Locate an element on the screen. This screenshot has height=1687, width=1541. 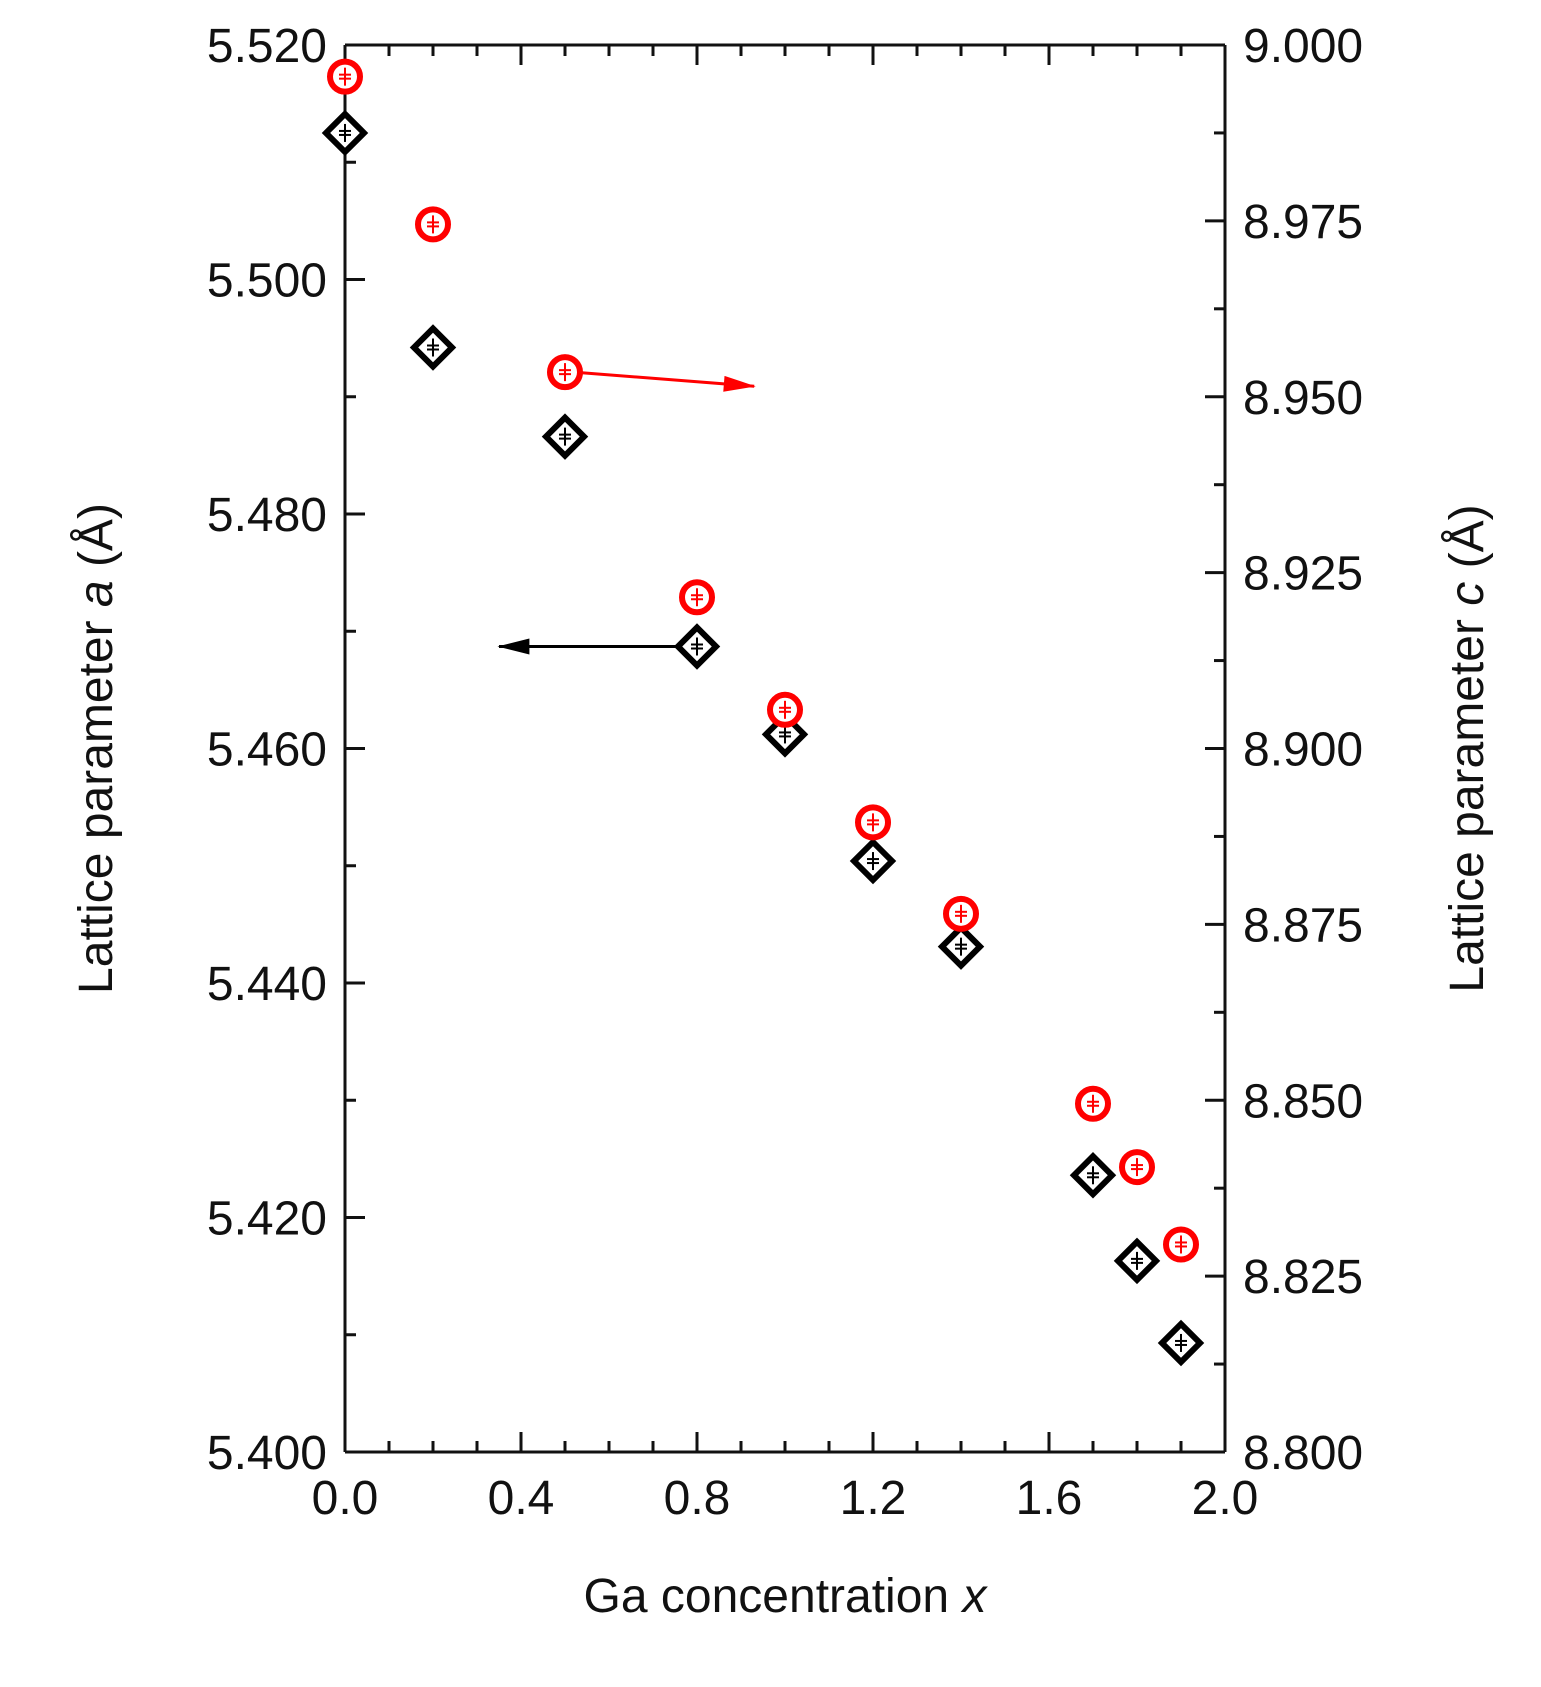
left-y-axis-title-suffix: (Å) is located at coordinates (96, 535).